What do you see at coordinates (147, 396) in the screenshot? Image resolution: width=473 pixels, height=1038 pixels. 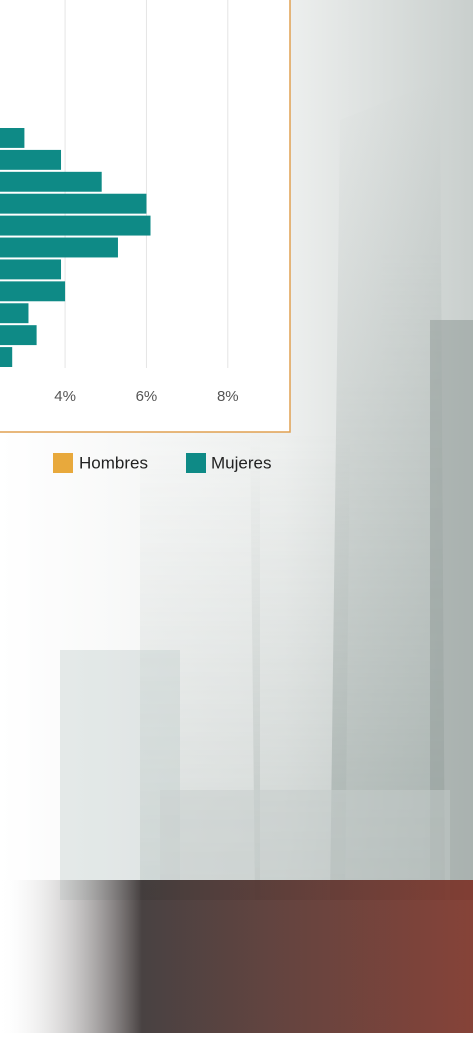 I see `x-tick-label: 6%` at bounding box center [147, 396].